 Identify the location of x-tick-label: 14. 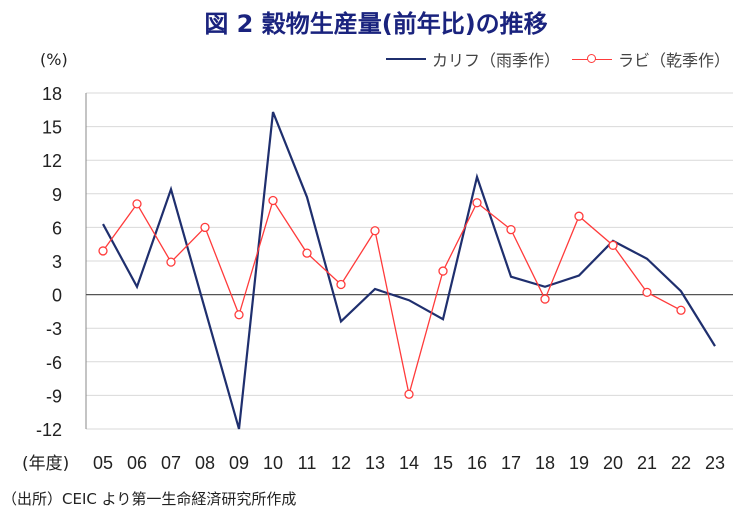
(409, 463).